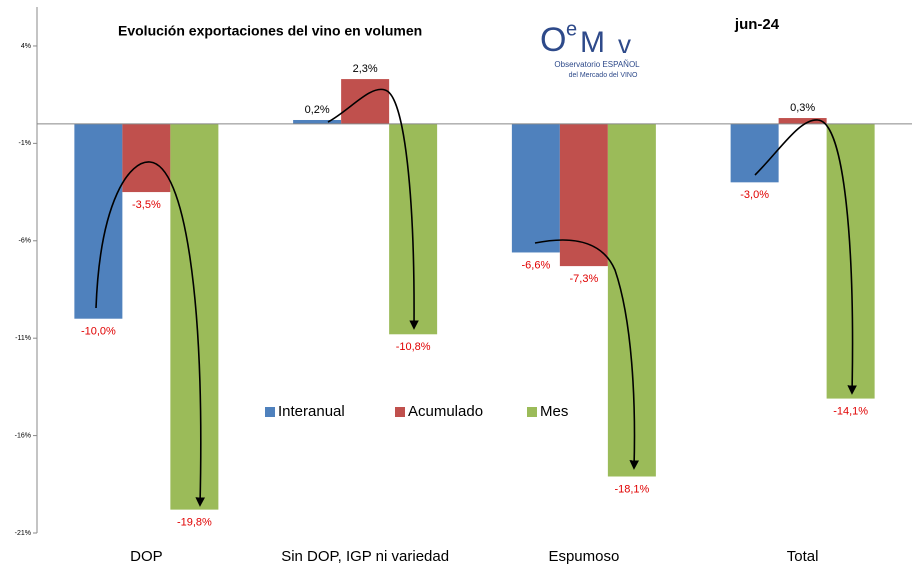 The image size is (912, 566). I want to click on data-label: -3,0%, so click(754, 195).